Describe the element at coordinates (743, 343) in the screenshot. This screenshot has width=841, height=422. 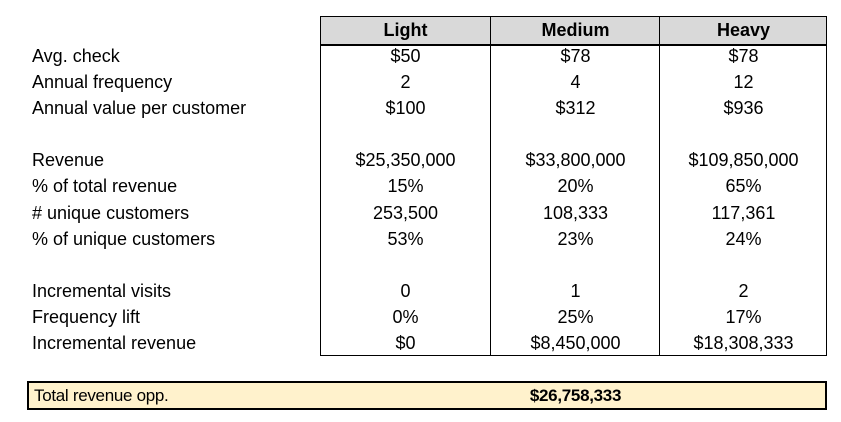
I see `cell: $18,308,333` at that location.